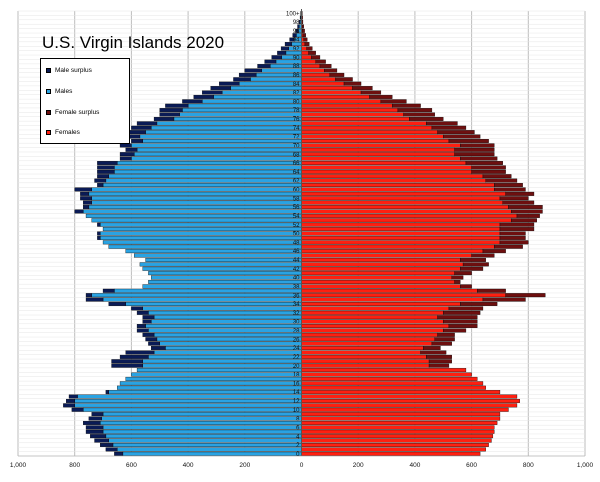  What do you see at coordinates (48, 70) in the screenshot?
I see `legend-swatch-male-surplus` at bounding box center [48, 70].